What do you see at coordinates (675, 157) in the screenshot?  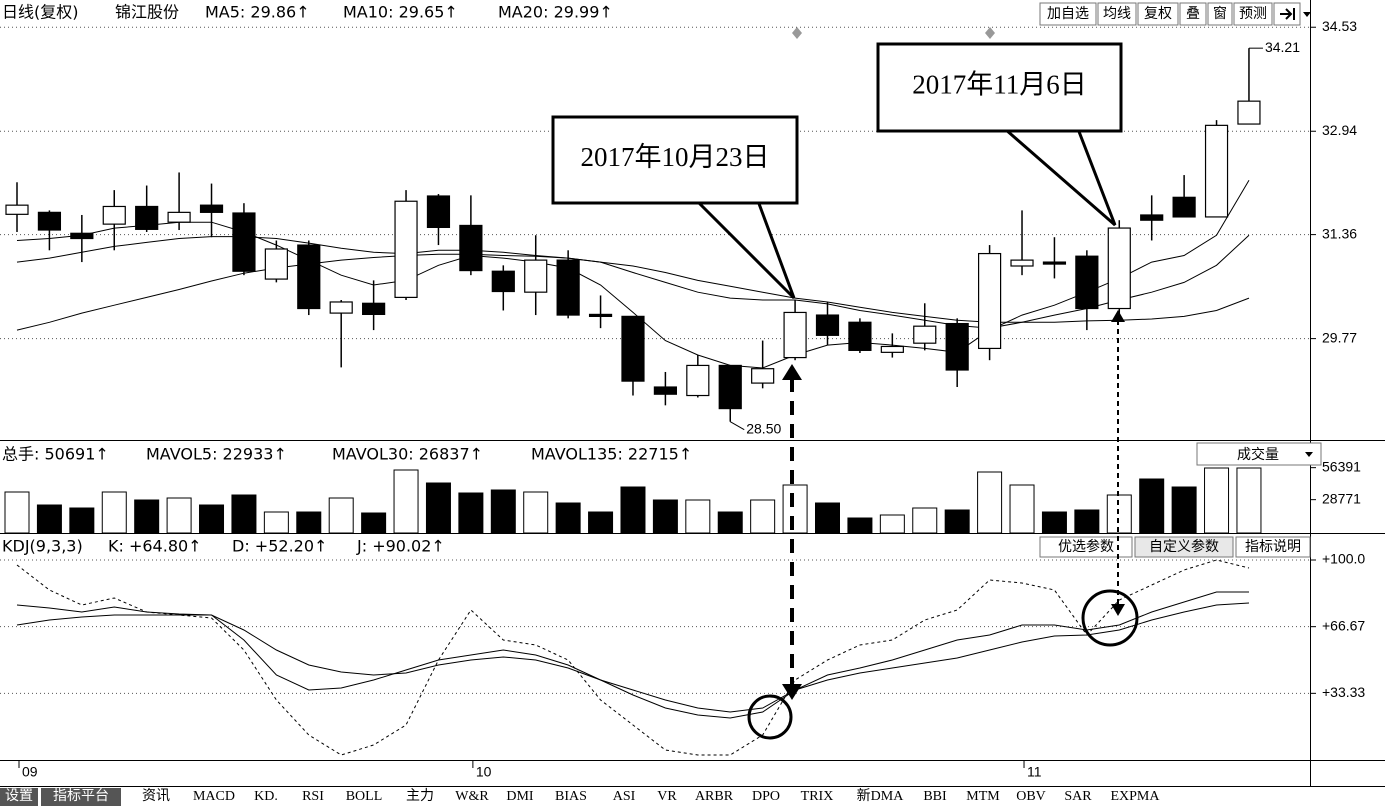 I see `callout-text: 2017年10月23日` at bounding box center [675, 157].